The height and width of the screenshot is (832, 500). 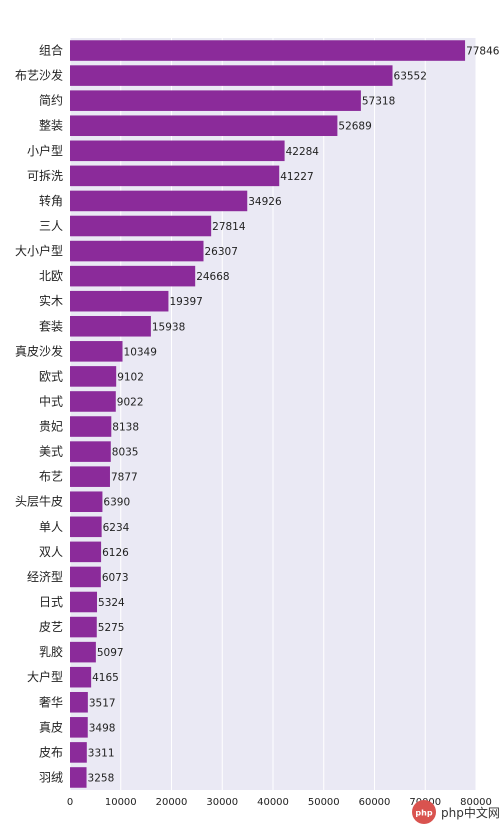 What do you see at coordinates (470, 812) in the screenshot?
I see `watermark-text: php中文网` at bounding box center [470, 812].